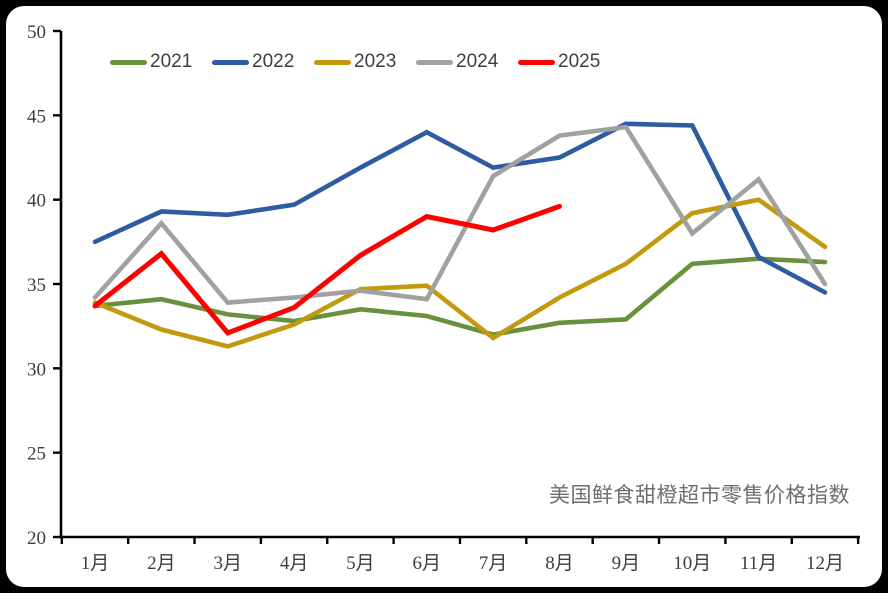  I want to click on series-line-2021, so click(460, 296).